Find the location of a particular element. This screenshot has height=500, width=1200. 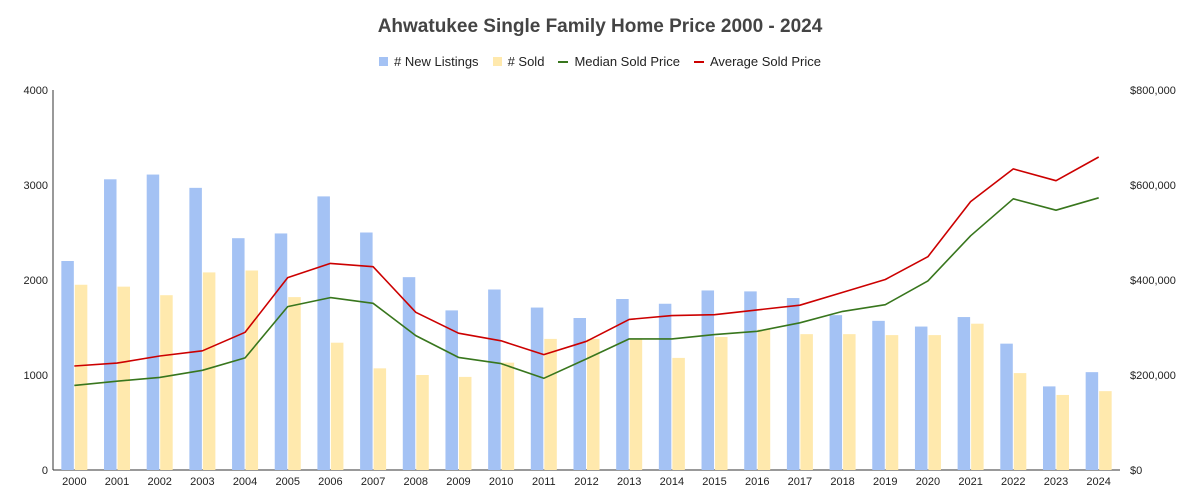

legend-swatch-sold is located at coordinates (497, 61).